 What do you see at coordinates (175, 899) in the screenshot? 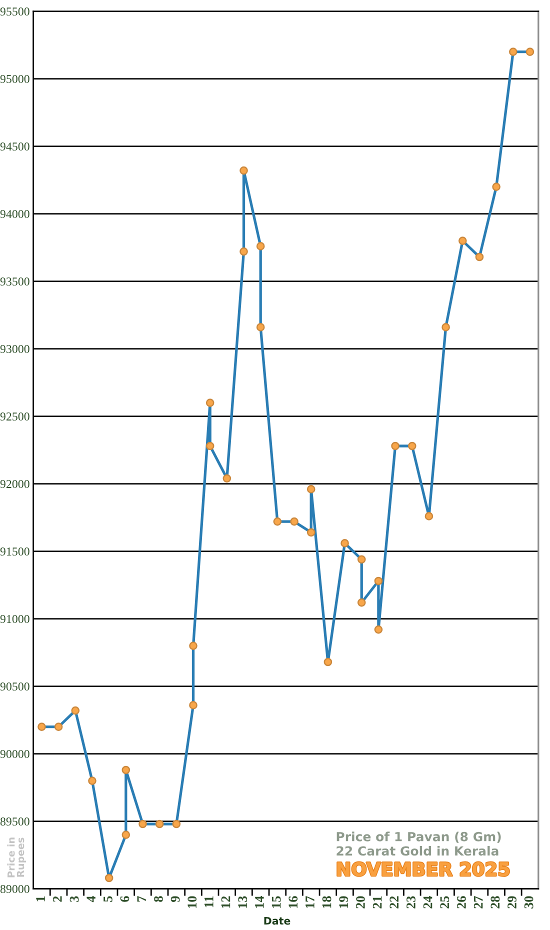
I see `x-tick-label: 9` at bounding box center [175, 899].